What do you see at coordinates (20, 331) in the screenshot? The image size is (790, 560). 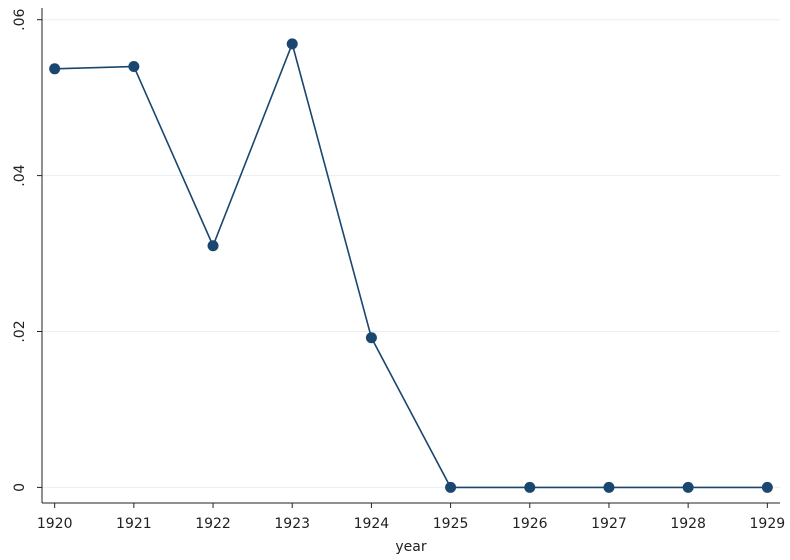 I see `y-tick-label: .02` at bounding box center [20, 331].